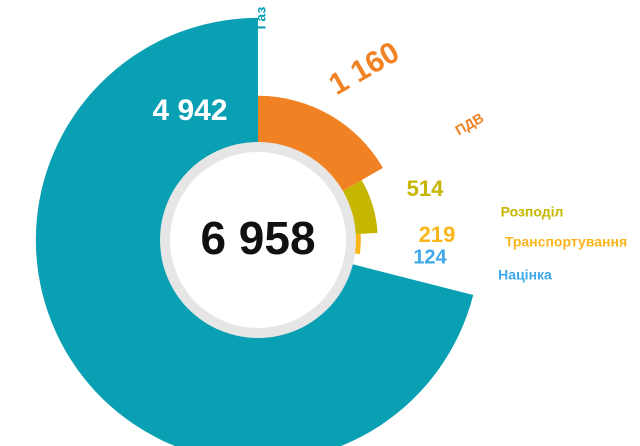 The width and height of the screenshot is (640, 446). Describe the element at coordinates (430, 257) in the screenshot. I see `value-label: 124` at that location.